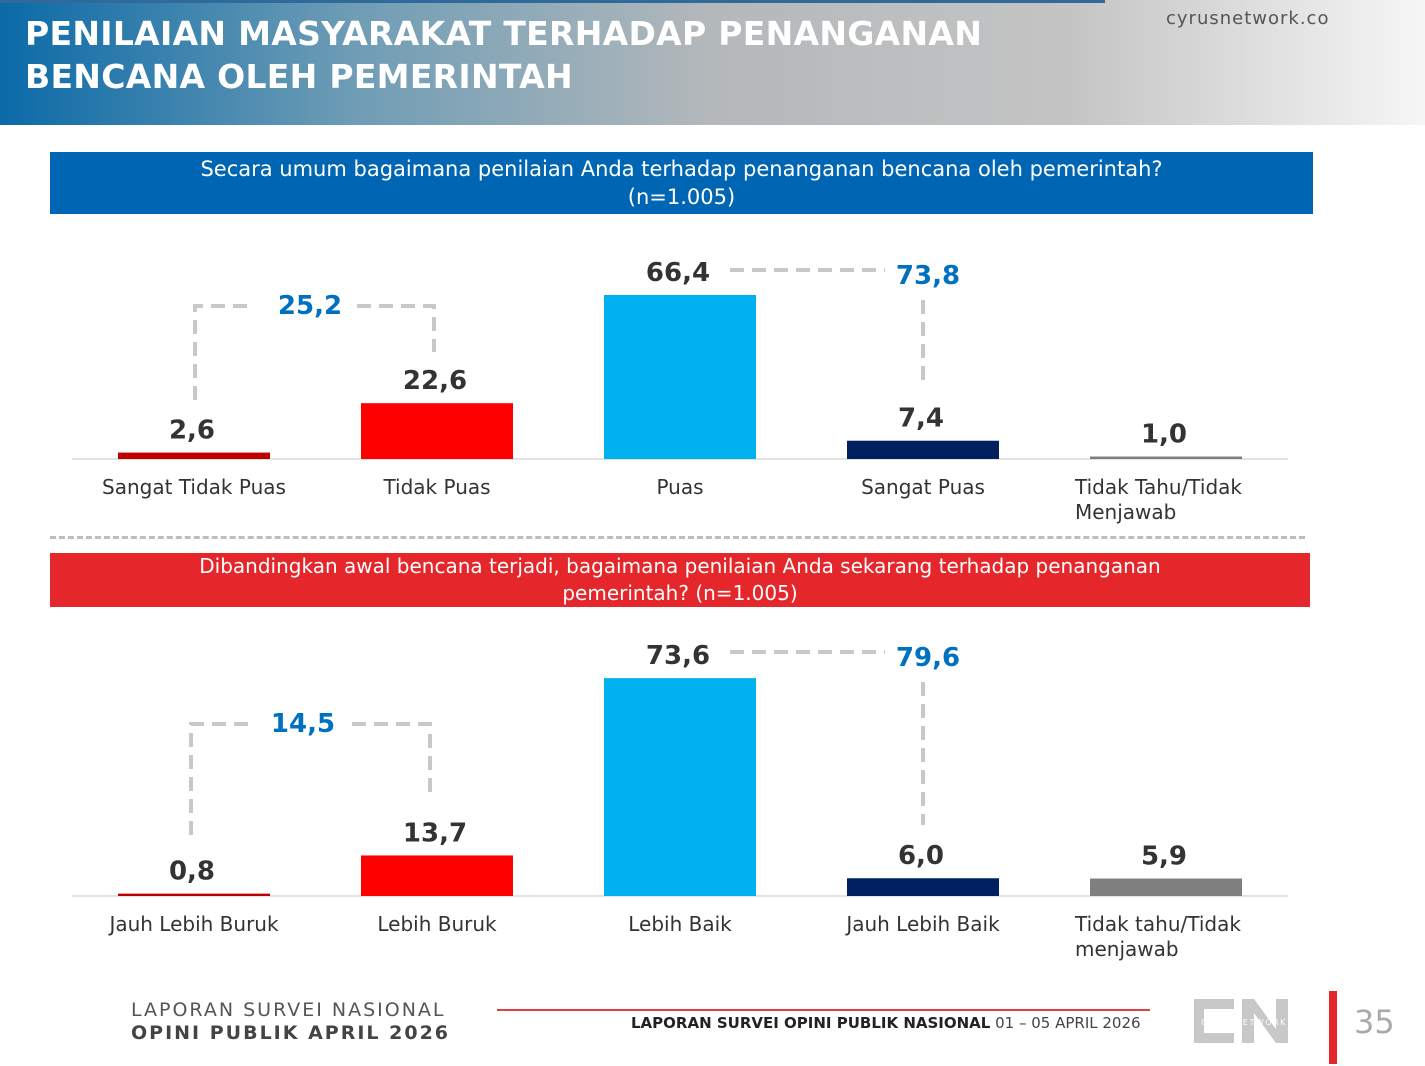  What do you see at coordinates (288, 1010) in the screenshot?
I see `report-line-1: LAPORAN SURVEI NASIONAL` at bounding box center [288, 1010].